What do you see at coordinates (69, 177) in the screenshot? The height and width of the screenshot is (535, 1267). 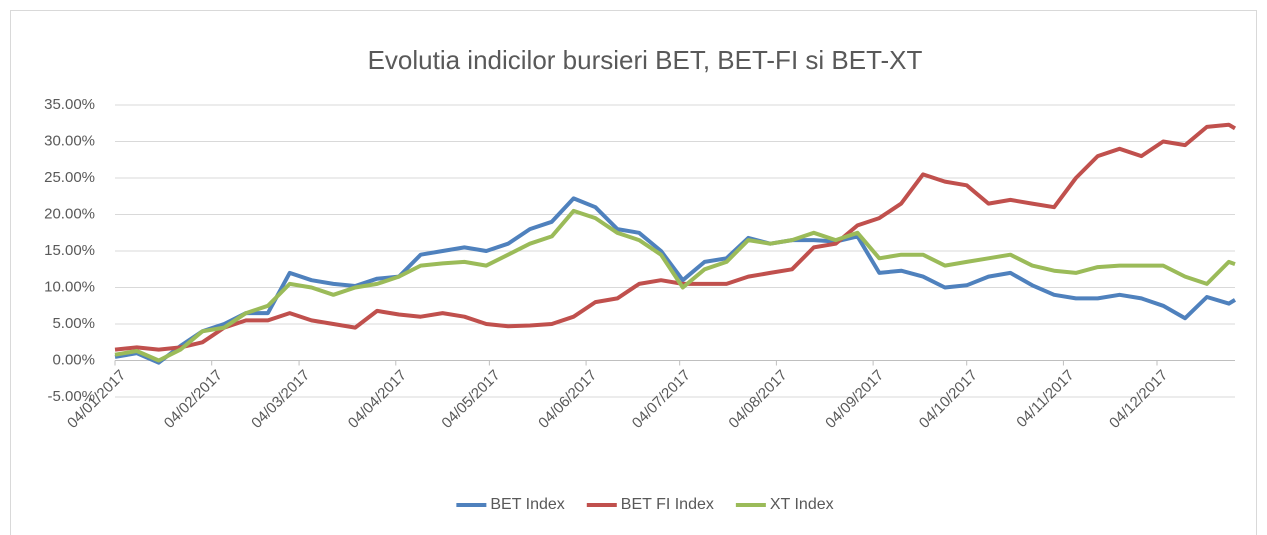 I see `y-tick-label: 25.00%` at bounding box center [69, 177].